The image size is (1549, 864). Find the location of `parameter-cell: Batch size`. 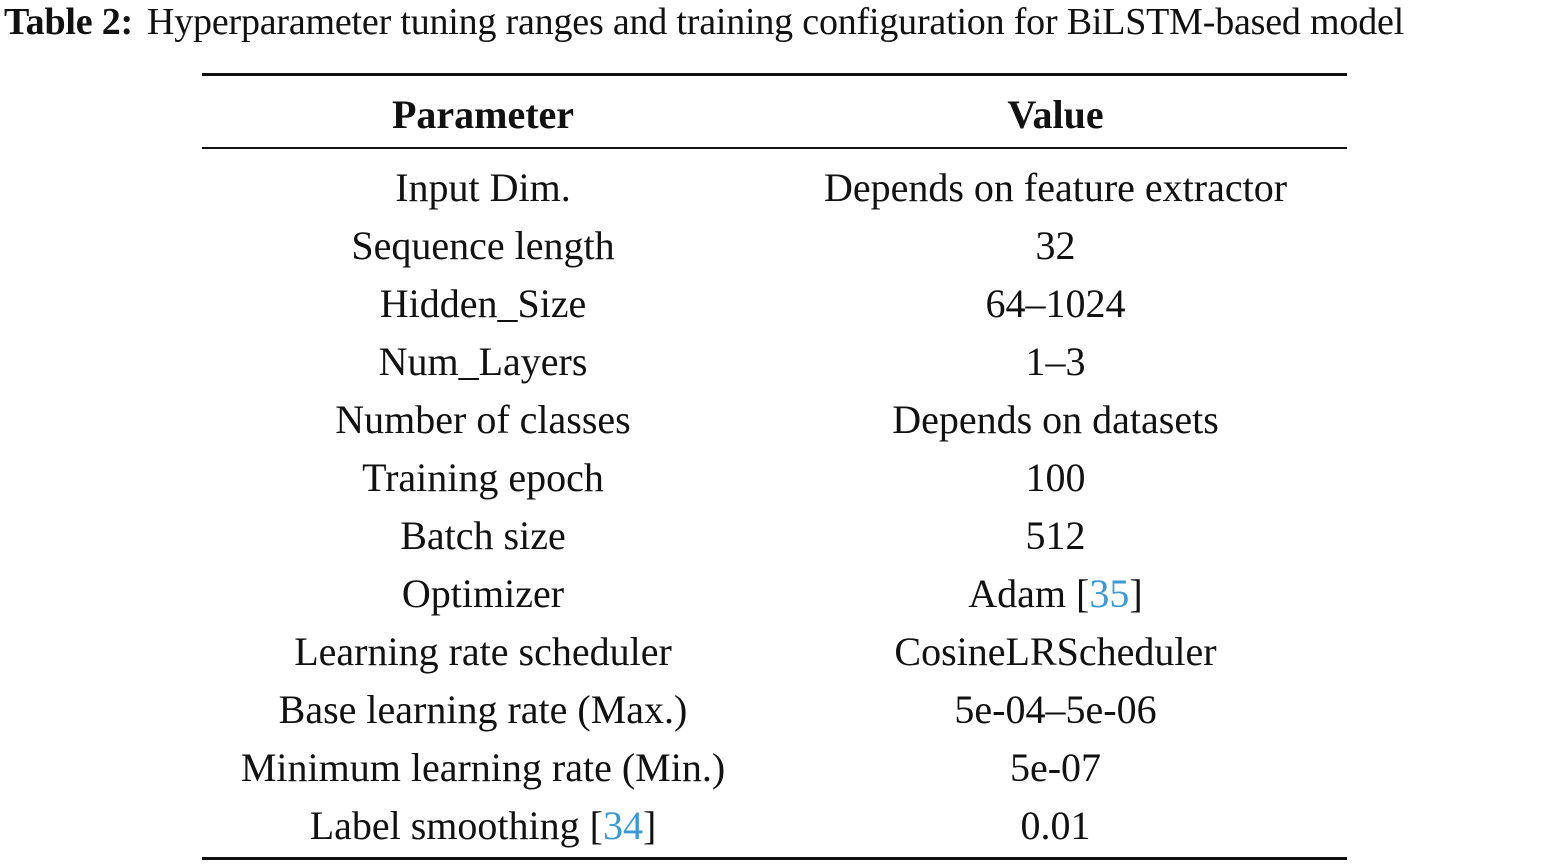

parameter-cell: Batch size is located at coordinates (483, 535).